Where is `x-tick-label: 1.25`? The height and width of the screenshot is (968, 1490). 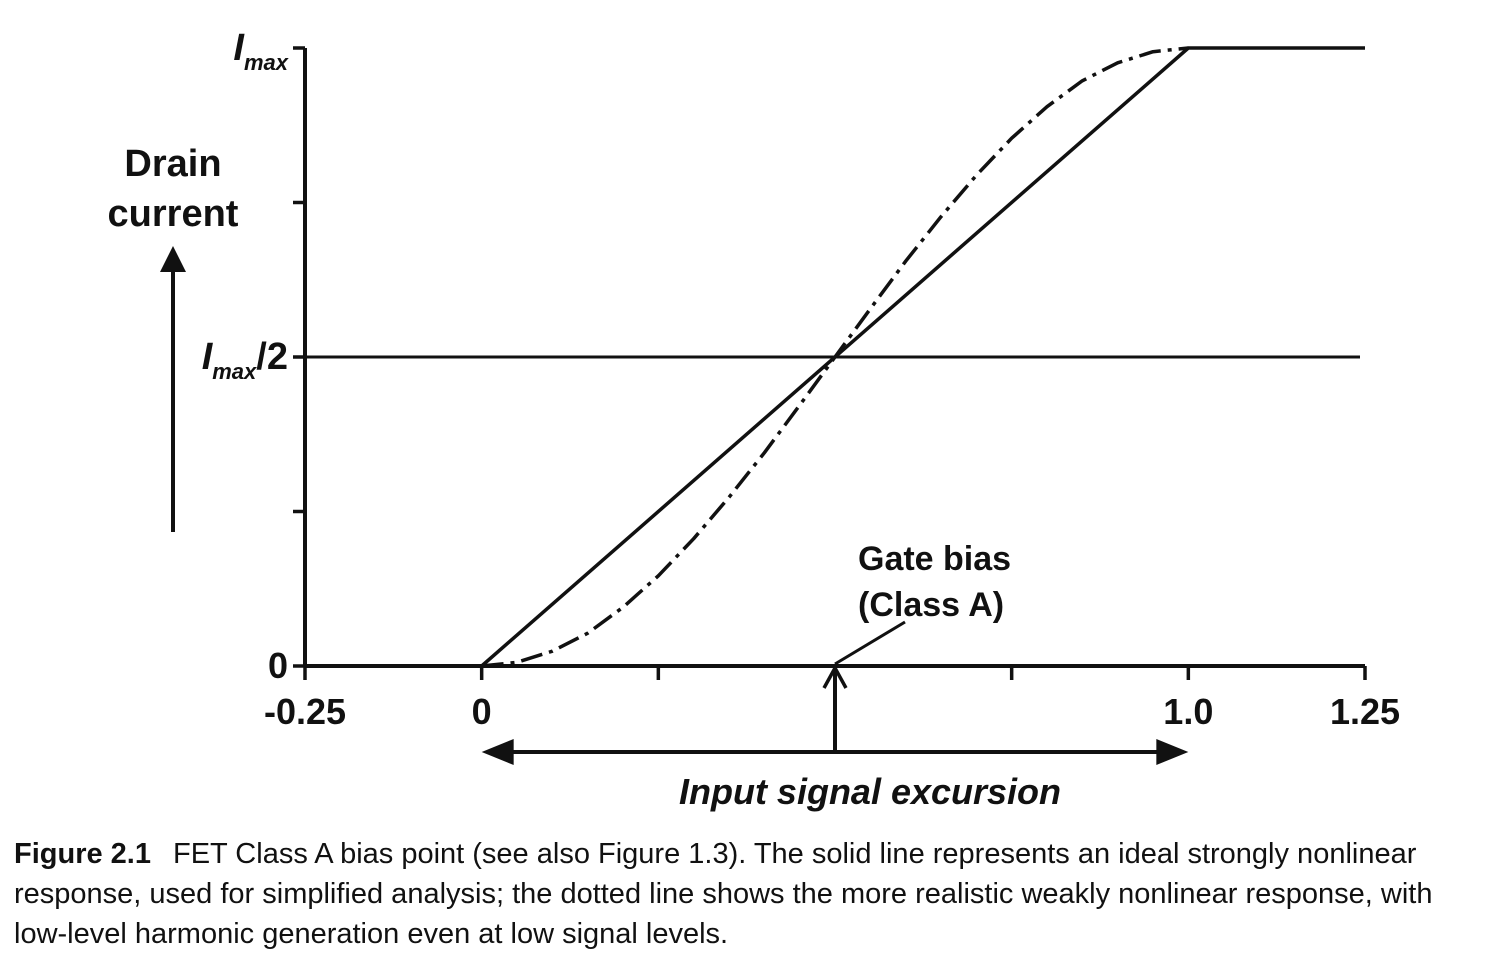
x-tick-label: 1.25 is located at coordinates (1365, 711).